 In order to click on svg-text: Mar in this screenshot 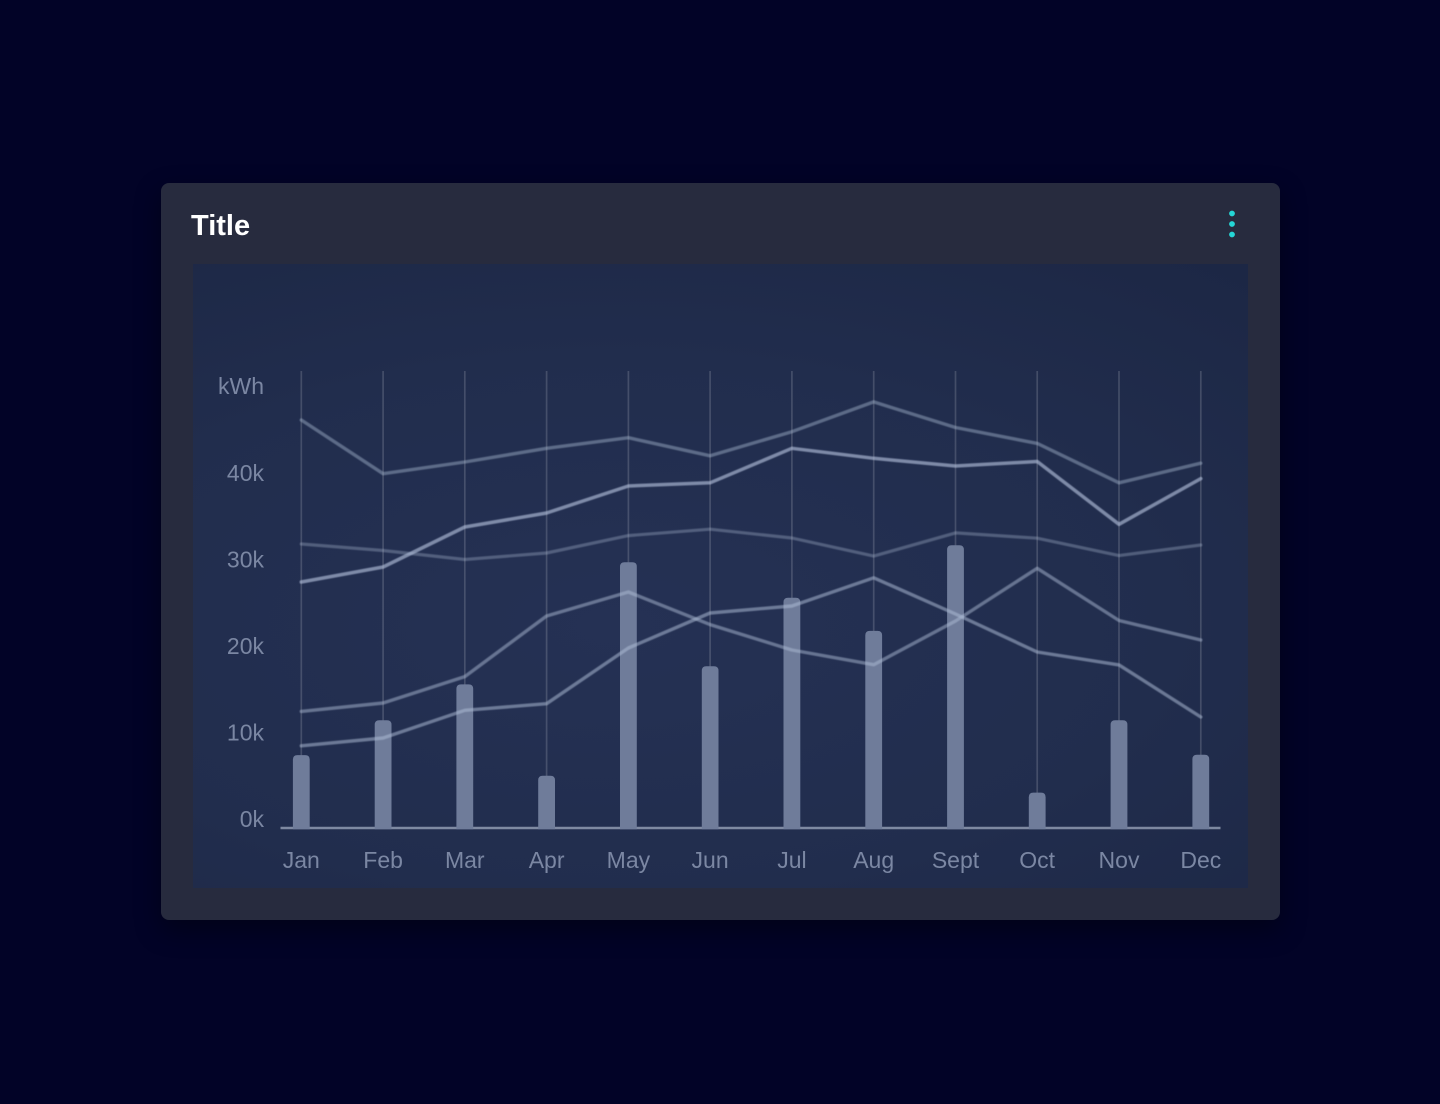, I will do `click(465, 860)`.